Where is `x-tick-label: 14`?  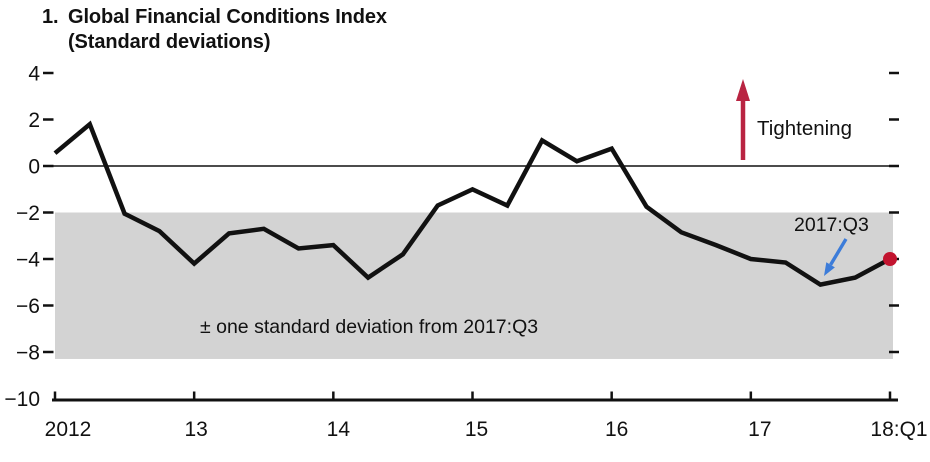 x-tick-label: 14 is located at coordinates (339, 429).